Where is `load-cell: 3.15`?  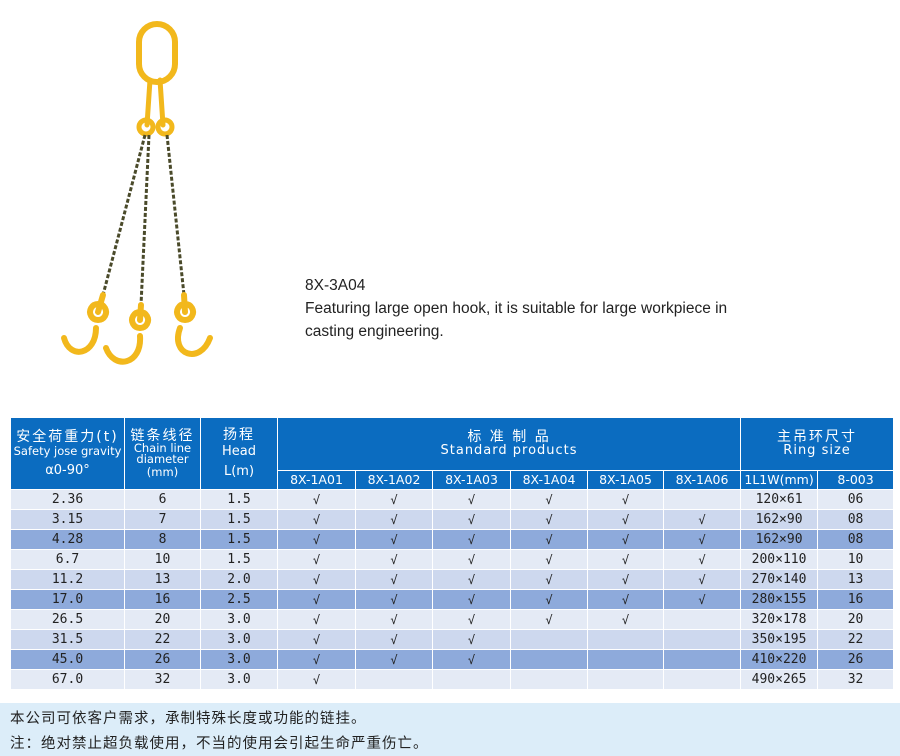 load-cell: 3.15 is located at coordinates (67, 519).